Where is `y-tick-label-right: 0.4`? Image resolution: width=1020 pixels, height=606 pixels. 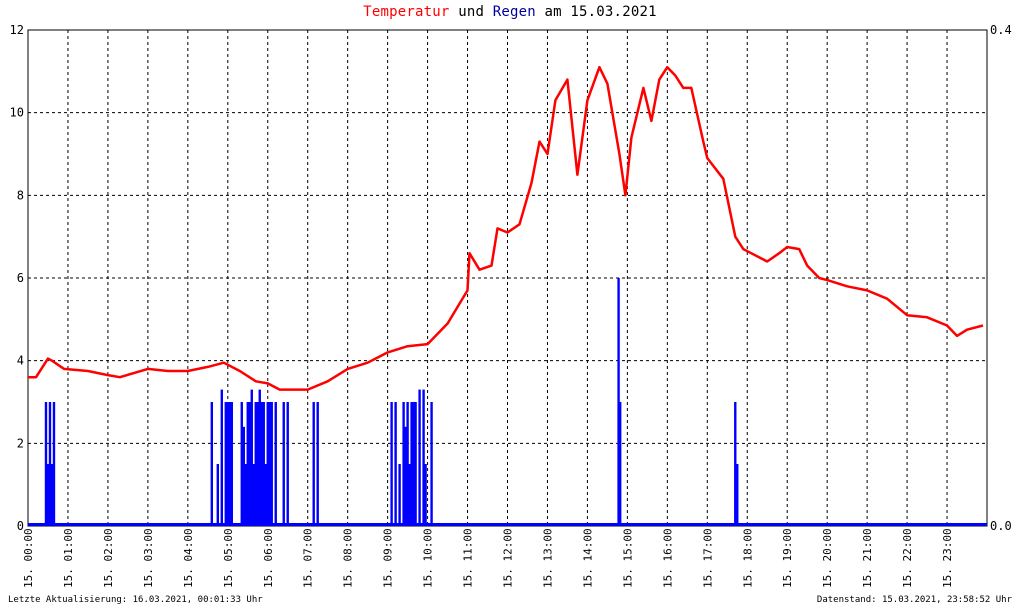 y-tick-label-right: 0.4 is located at coordinates (1001, 30).